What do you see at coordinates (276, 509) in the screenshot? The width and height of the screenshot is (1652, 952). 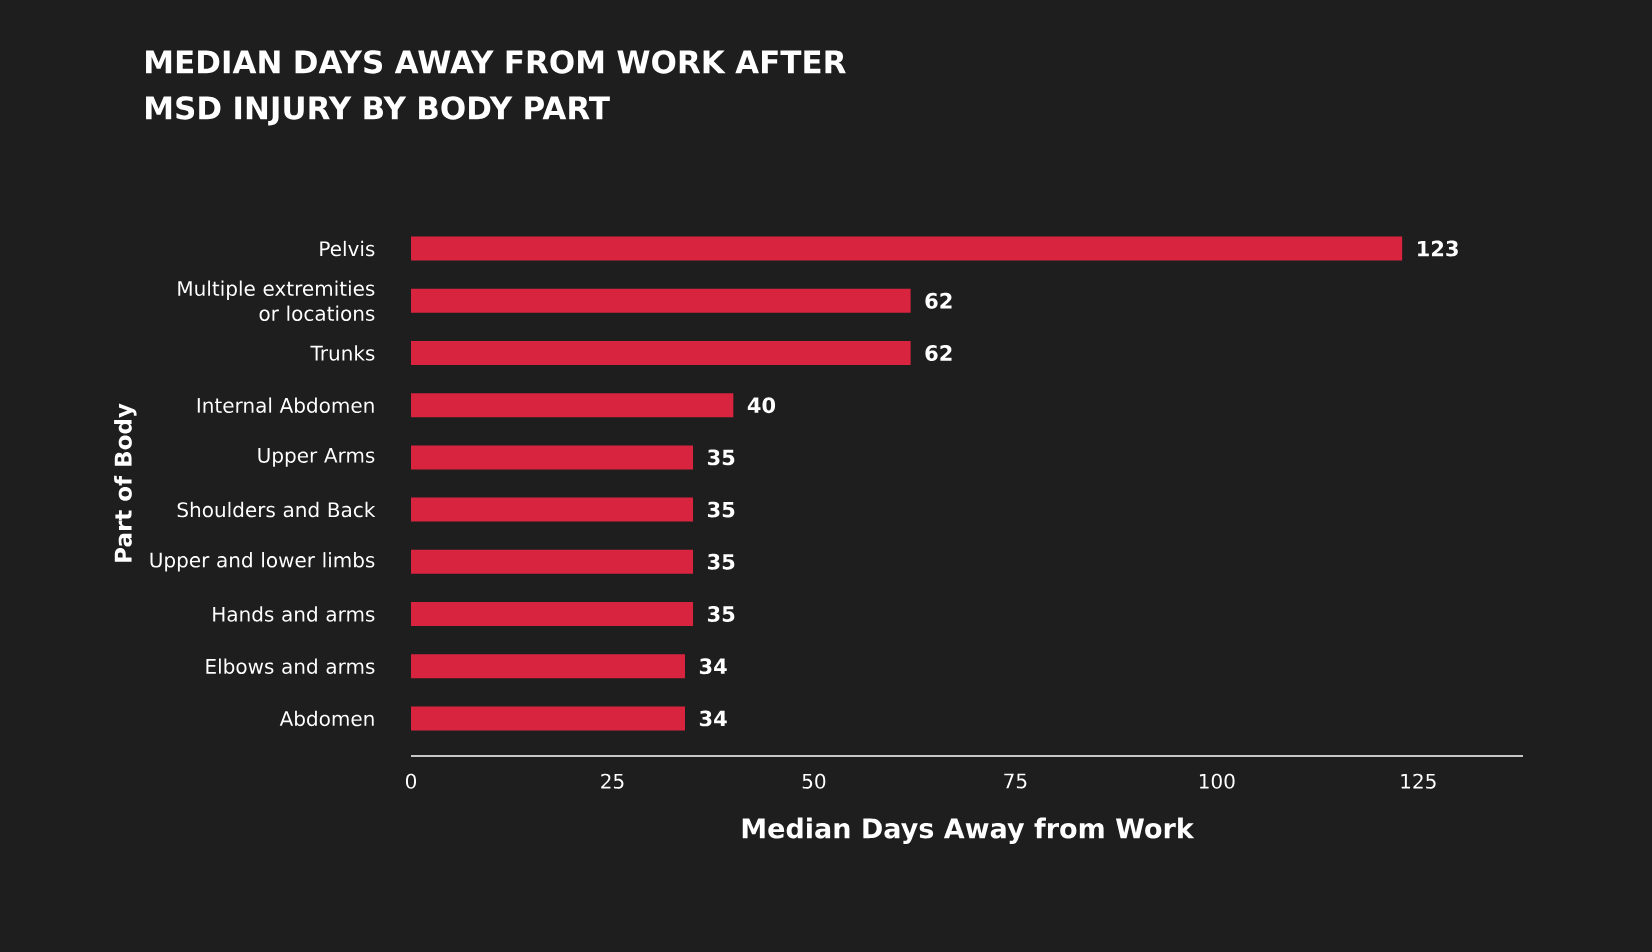 I see `y-tick-label: Shoulders and Back` at bounding box center [276, 509].